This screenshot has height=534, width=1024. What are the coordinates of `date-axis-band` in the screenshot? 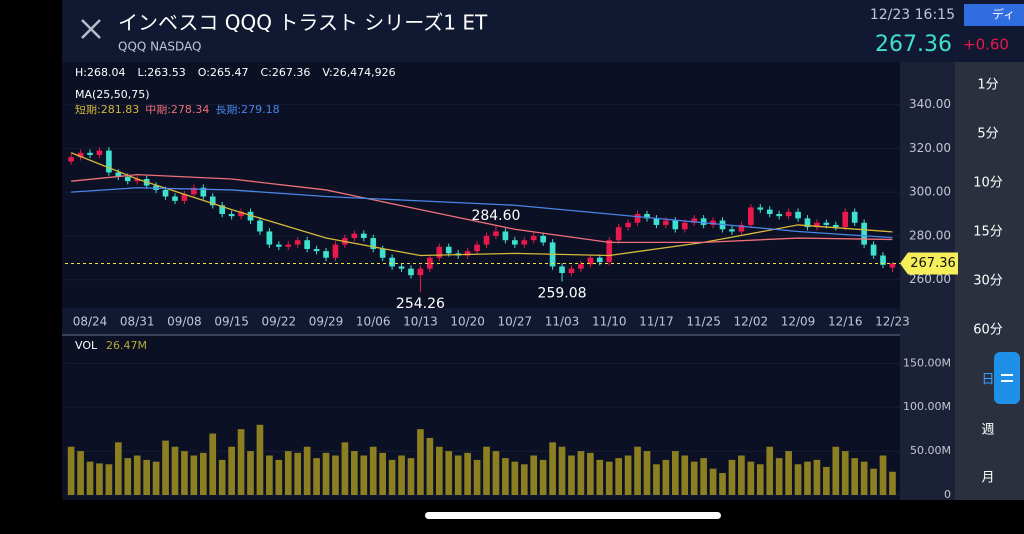 It's located at (481, 321).